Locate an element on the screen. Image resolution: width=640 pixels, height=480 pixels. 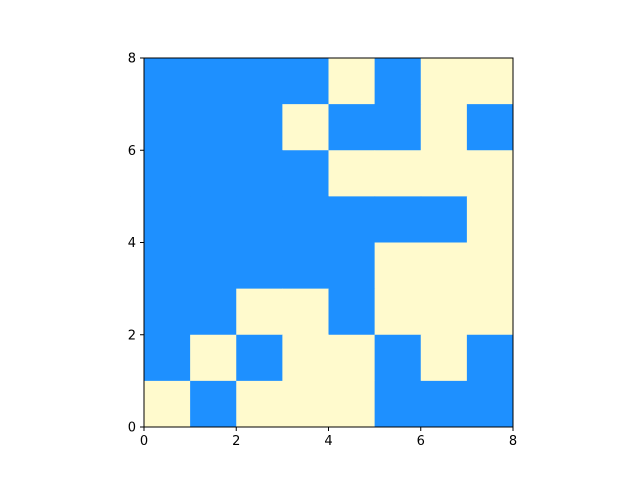
y-axis: 0 2 4 6 8 is located at coordinates (136, 244).